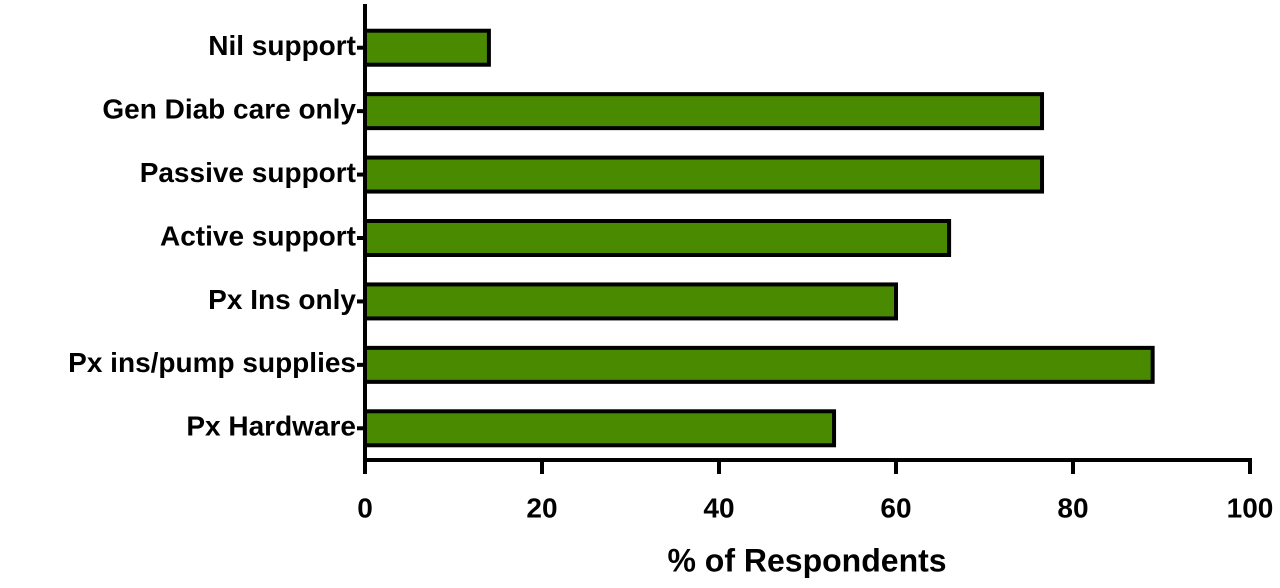 The height and width of the screenshot is (588, 1280). I want to click on x-tick-label: 60, so click(895, 507).